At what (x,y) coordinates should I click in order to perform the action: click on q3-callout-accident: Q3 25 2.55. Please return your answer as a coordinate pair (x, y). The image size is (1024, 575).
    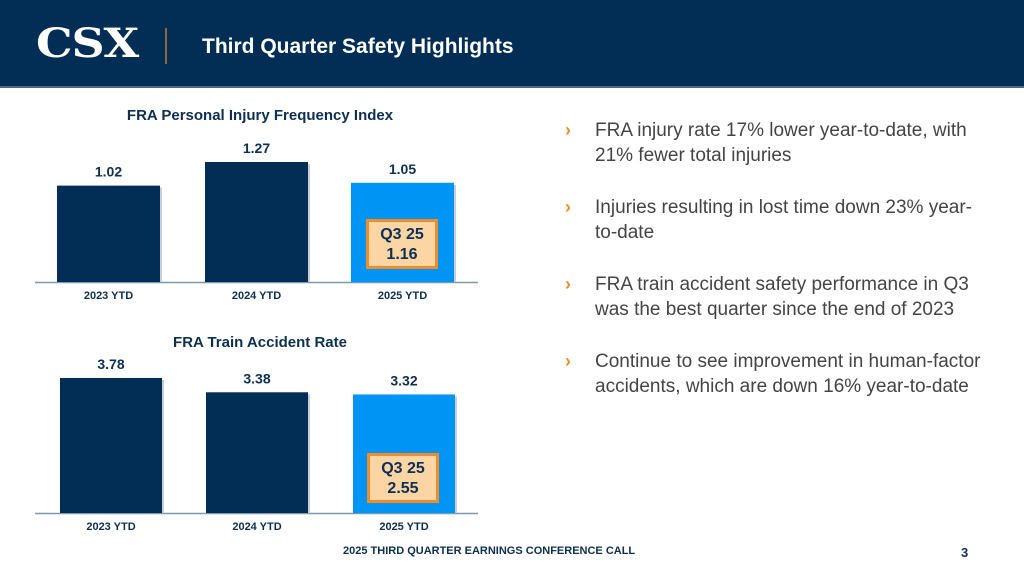
    Looking at the image, I should click on (403, 478).